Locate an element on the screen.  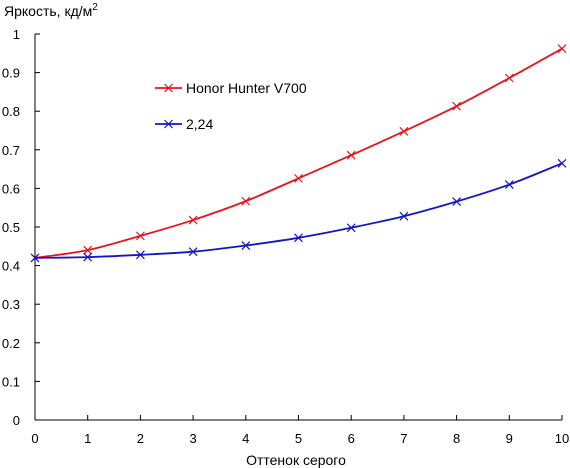
x-tick-label: 7 is located at coordinates (403, 438).